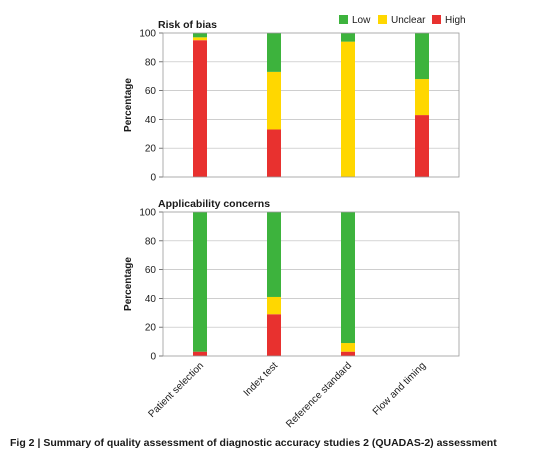 This screenshot has height=465, width=539. What do you see at coordinates (200, 39) in the screenshot?
I see `bar-patient-selection-unclear` at bounding box center [200, 39].